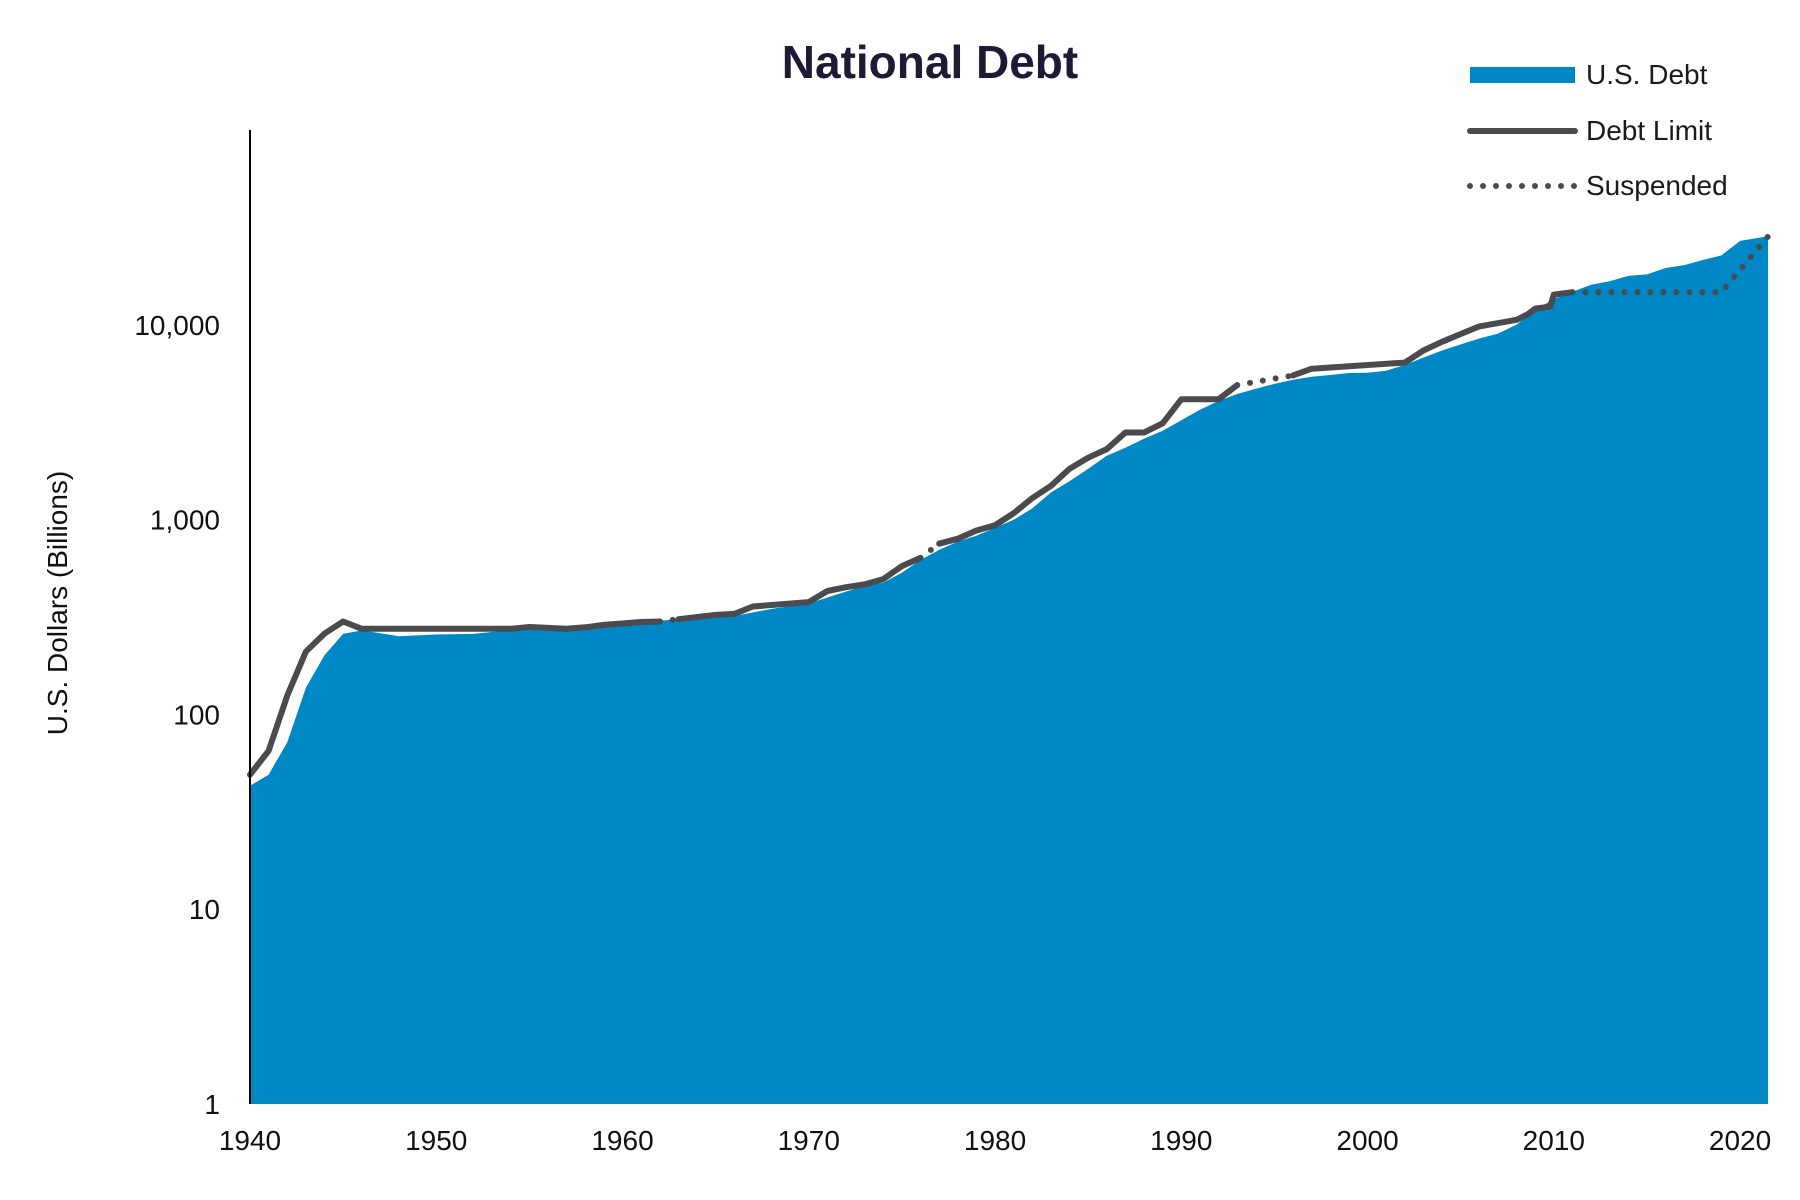  I want to click on y-tick-label: 1, so click(212, 1104).